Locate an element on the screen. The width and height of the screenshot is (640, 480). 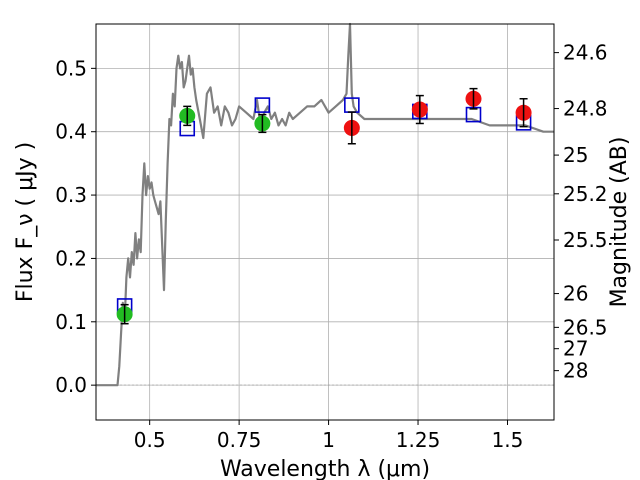
y-tick-label: 0.3 is located at coordinates (71, 195).